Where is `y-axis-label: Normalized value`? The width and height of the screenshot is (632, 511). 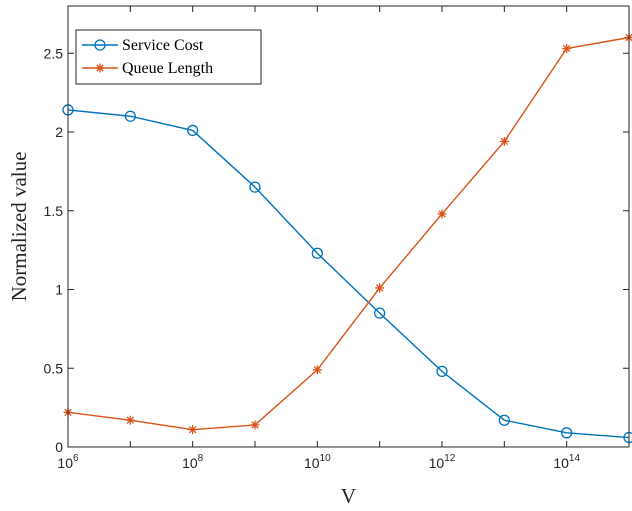 y-axis-label: Normalized value is located at coordinates (19, 227).